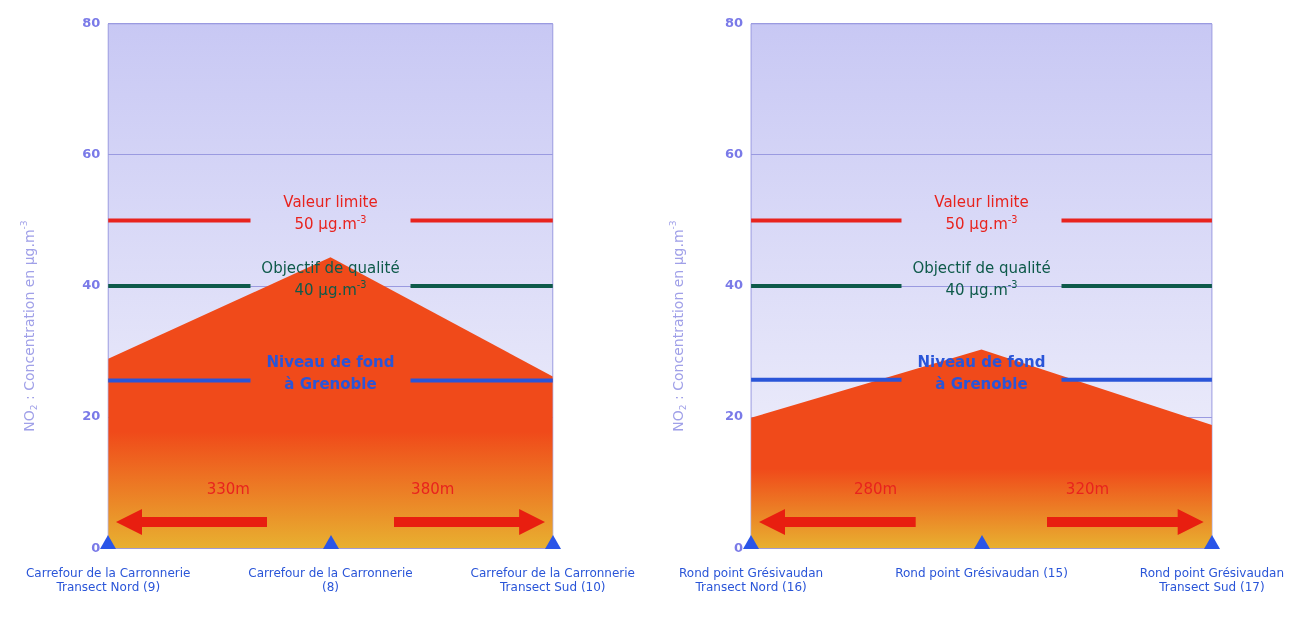 The width and height of the screenshot is (1310, 625). I want to click on x-tick-label: Rond point Grésivaudan Transect Sud (17), so click(1211, 579).